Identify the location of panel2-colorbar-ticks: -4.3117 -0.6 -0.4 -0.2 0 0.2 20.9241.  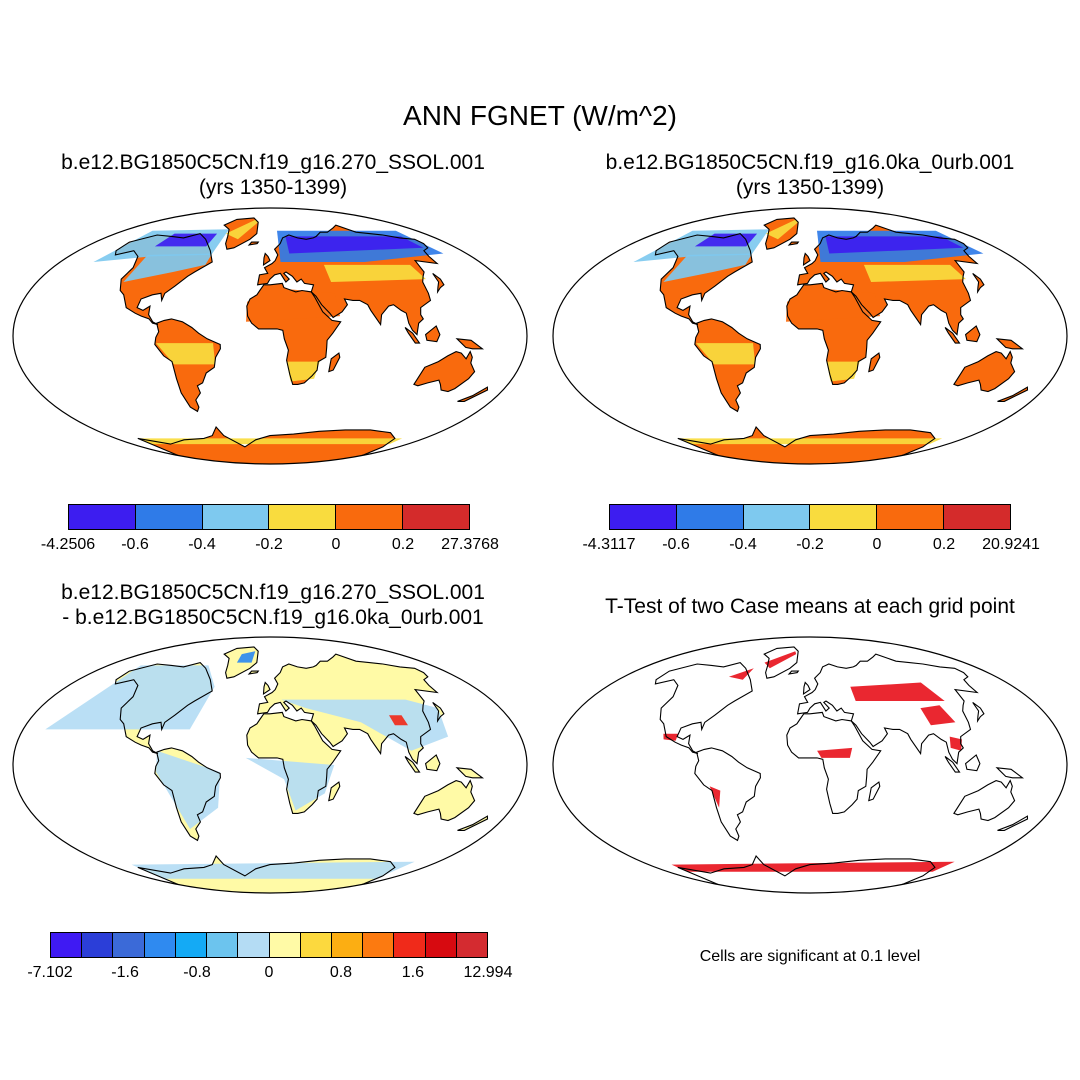
(810, 546).